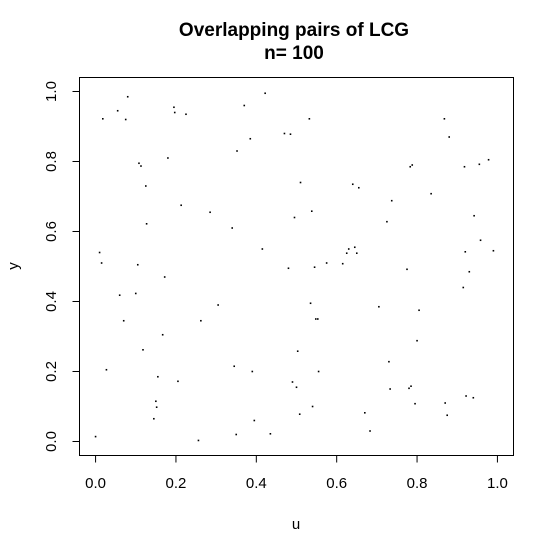 The width and height of the screenshot is (554, 553). I want to click on x-tick-label: 0.6, so click(336, 483).